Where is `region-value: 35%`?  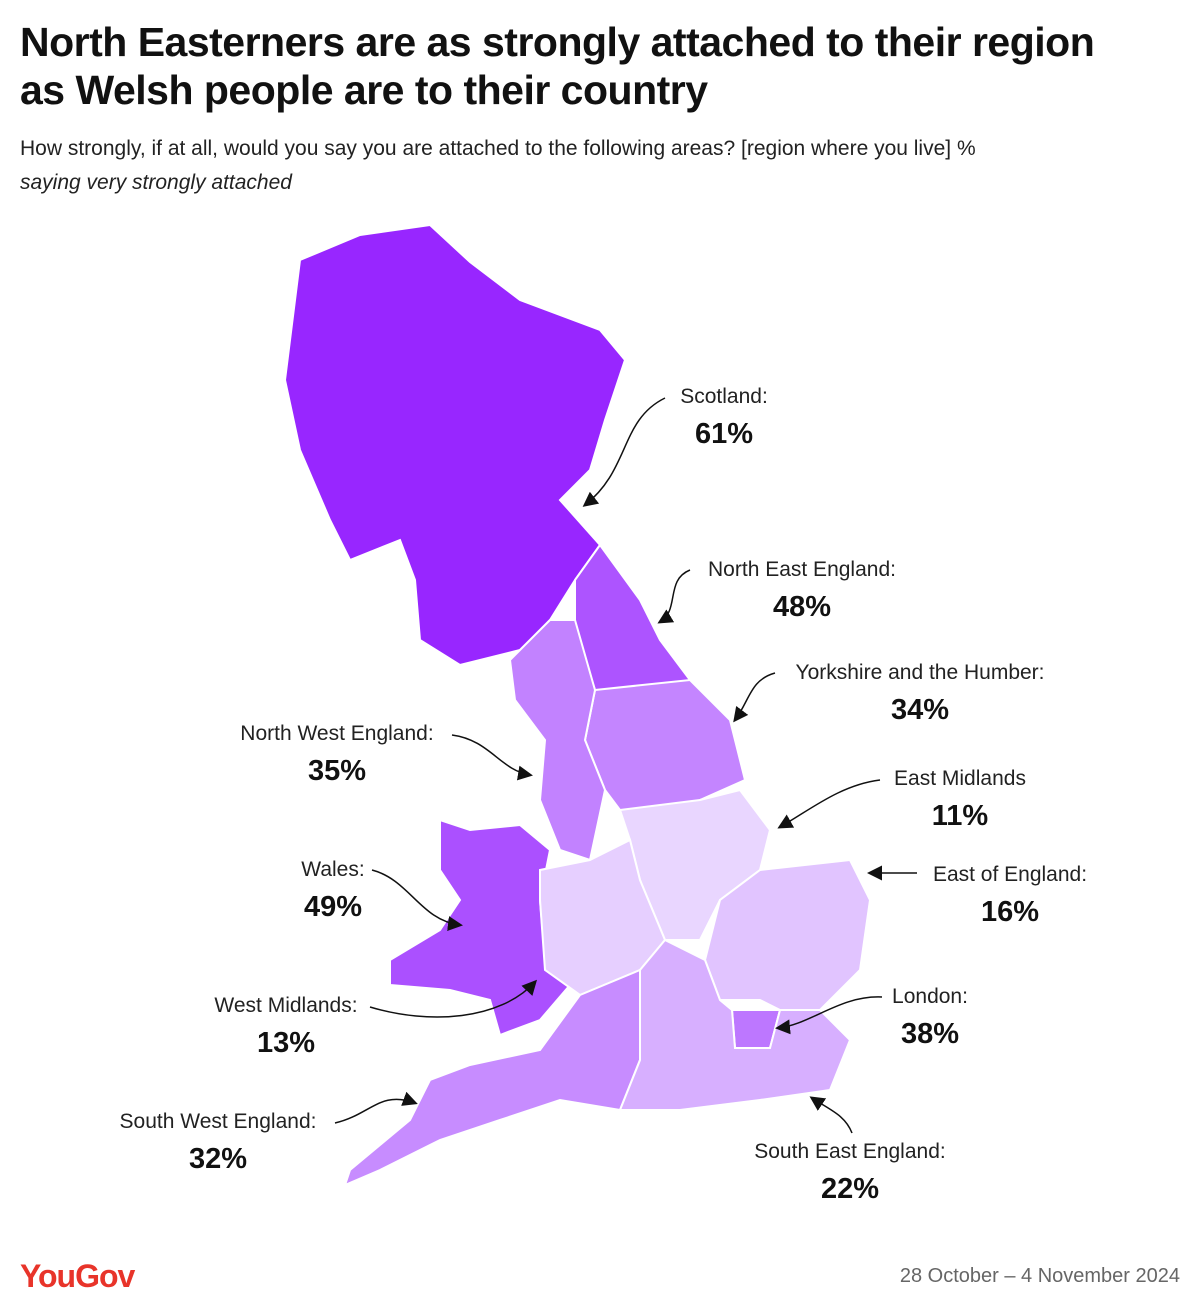 region-value: 35% is located at coordinates (337, 771).